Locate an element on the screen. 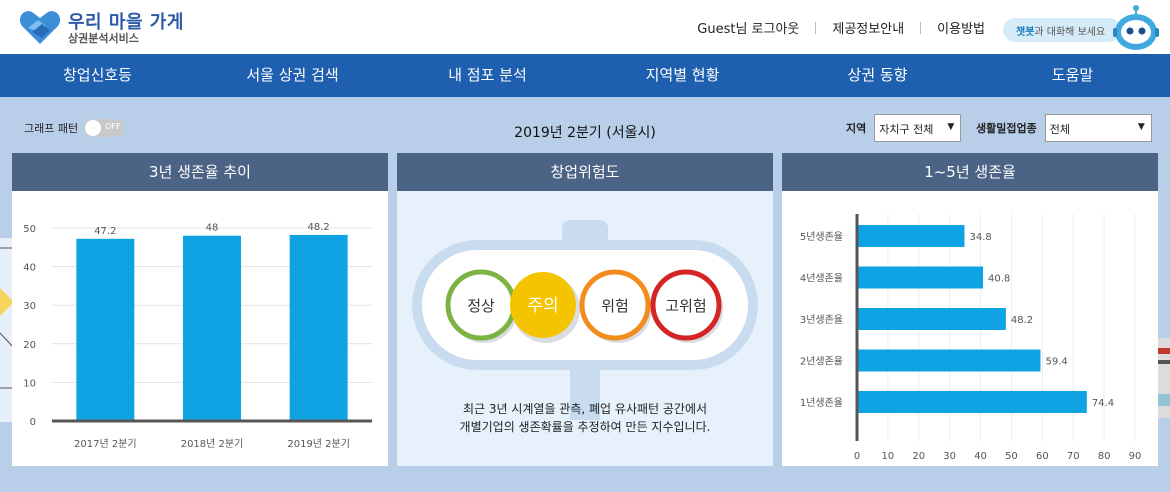 The width and height of the screenshot is (1170, 492). data-label: 40.8 is located at coordinates (999, 279).